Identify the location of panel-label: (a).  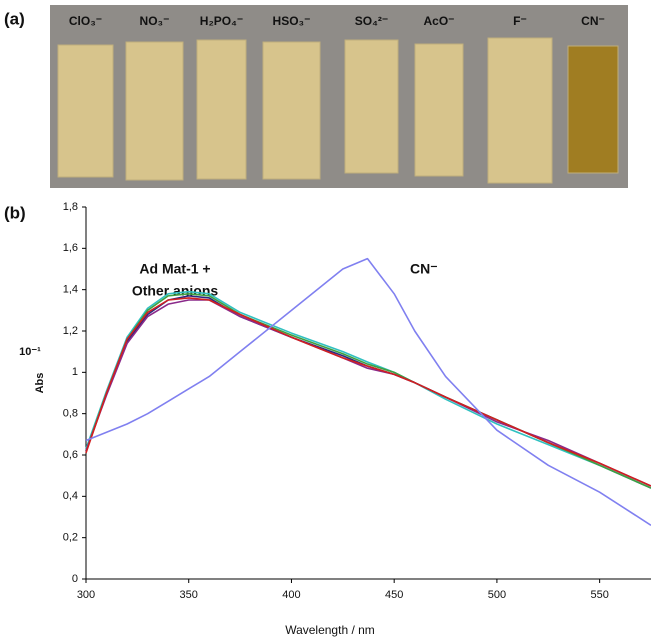
(14, 18).